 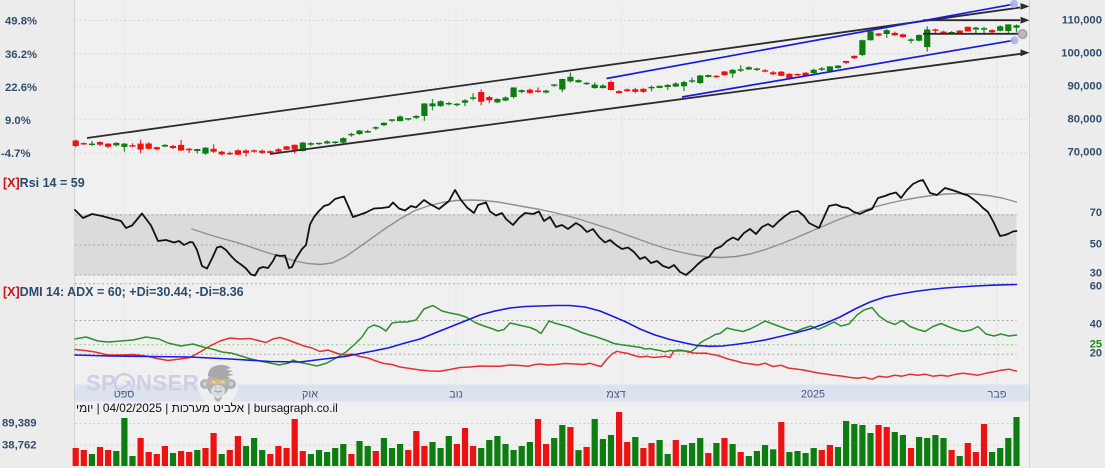 I want to click on svg-text:[X]DMI 14: ADX = 60; +Di=30.44: [X]DMI 14: ADX = 60; +Di=30.44; -Di=8.36, so click(x=123, y=292).